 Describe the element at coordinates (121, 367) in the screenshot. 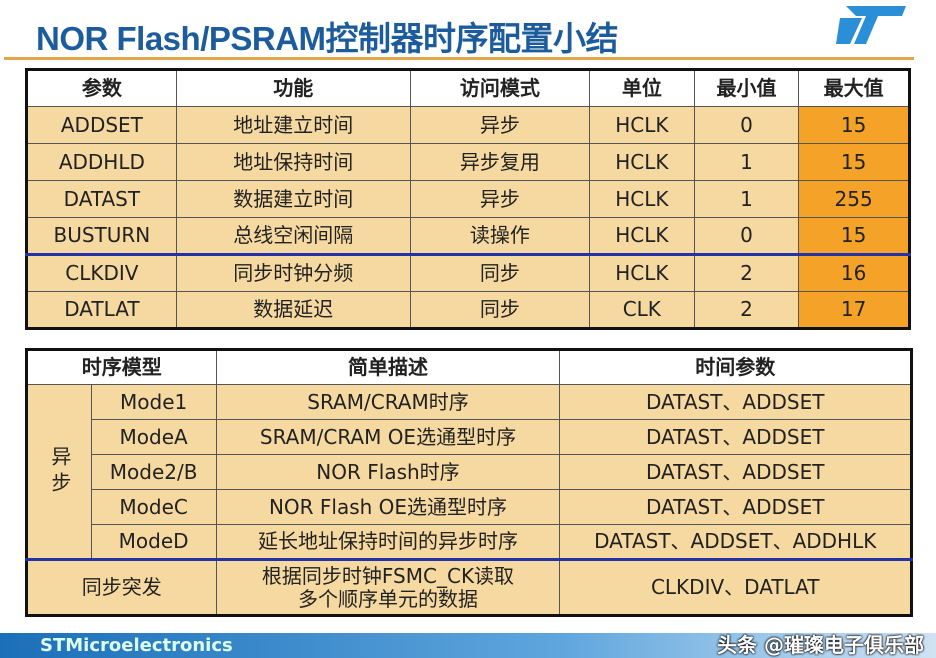

I see `header-cell: 时序模型` at that location.